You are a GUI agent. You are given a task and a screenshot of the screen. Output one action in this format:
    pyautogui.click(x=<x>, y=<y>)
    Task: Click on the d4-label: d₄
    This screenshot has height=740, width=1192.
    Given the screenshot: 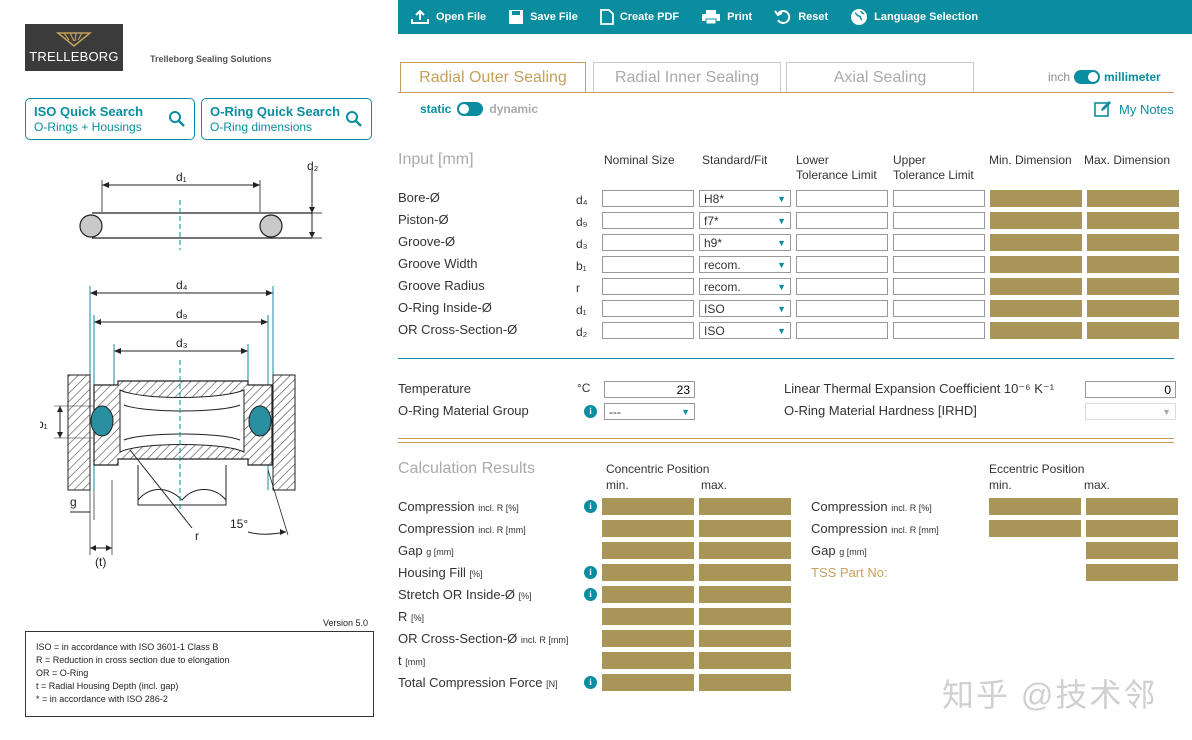 What is the action you would take?
    pyautogui.click(x=182, y=285)
    